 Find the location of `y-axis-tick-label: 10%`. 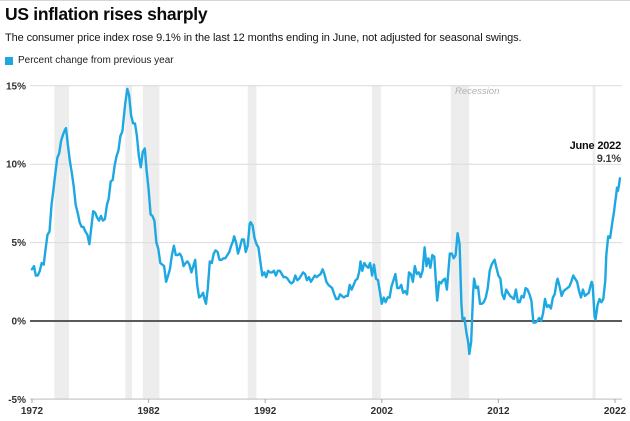

y-axis-tick-label: 10% is located at coordinates (16, 165).